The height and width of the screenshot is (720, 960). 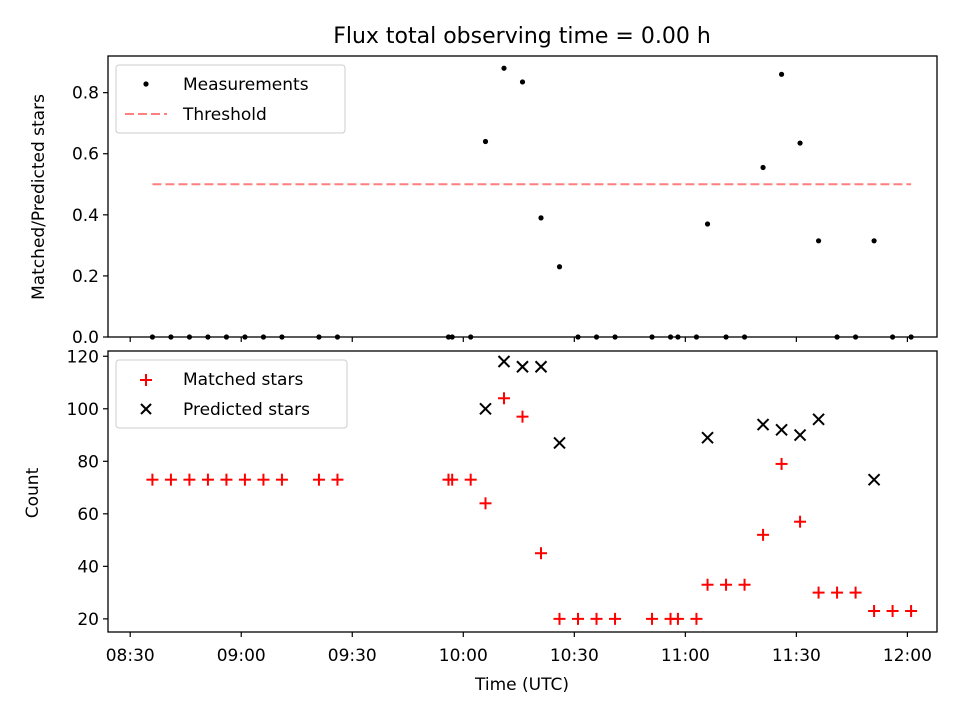 I want to click on legend-predicted-stars-label: Predicted stars, so click(x=246, y=410).